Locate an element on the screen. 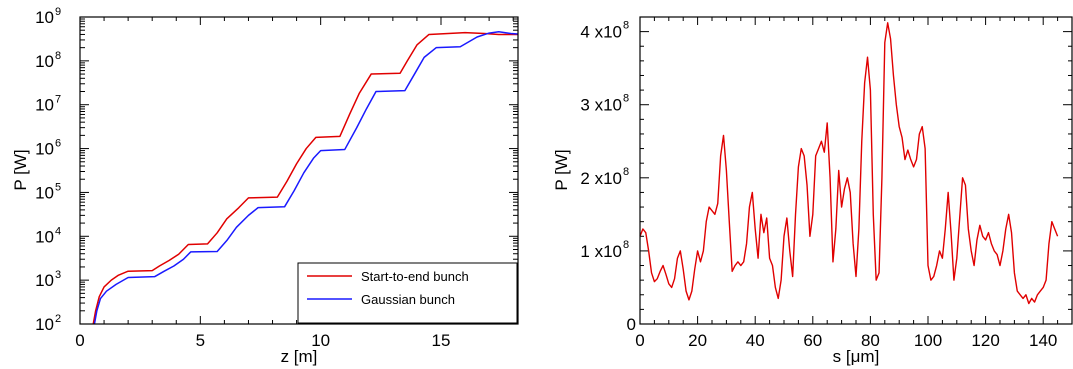 The height and width of the screenshot is (369, 1073). legend-label-gaussian: Gaussian bunch is located at coordinates (408, 299).